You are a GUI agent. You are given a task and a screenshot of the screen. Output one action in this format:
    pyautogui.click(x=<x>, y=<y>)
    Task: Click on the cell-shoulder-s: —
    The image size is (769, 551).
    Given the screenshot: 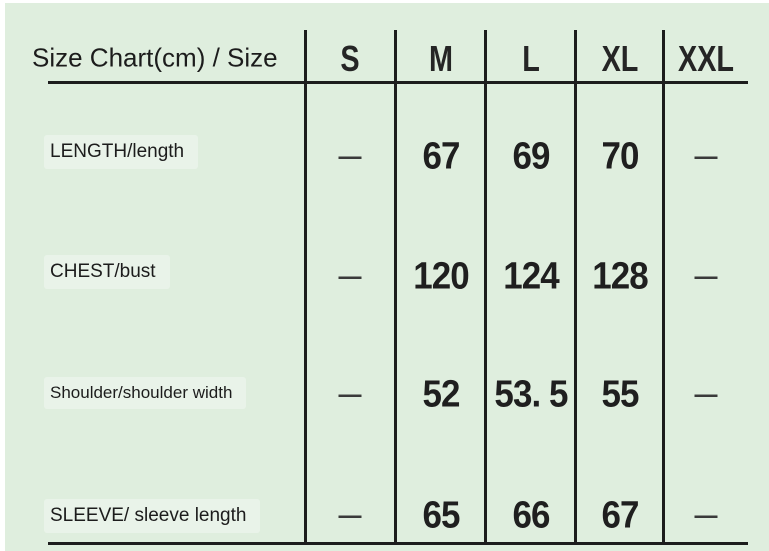 What is the action you would take?
    pyautogui.click(x=350, y=394)
    